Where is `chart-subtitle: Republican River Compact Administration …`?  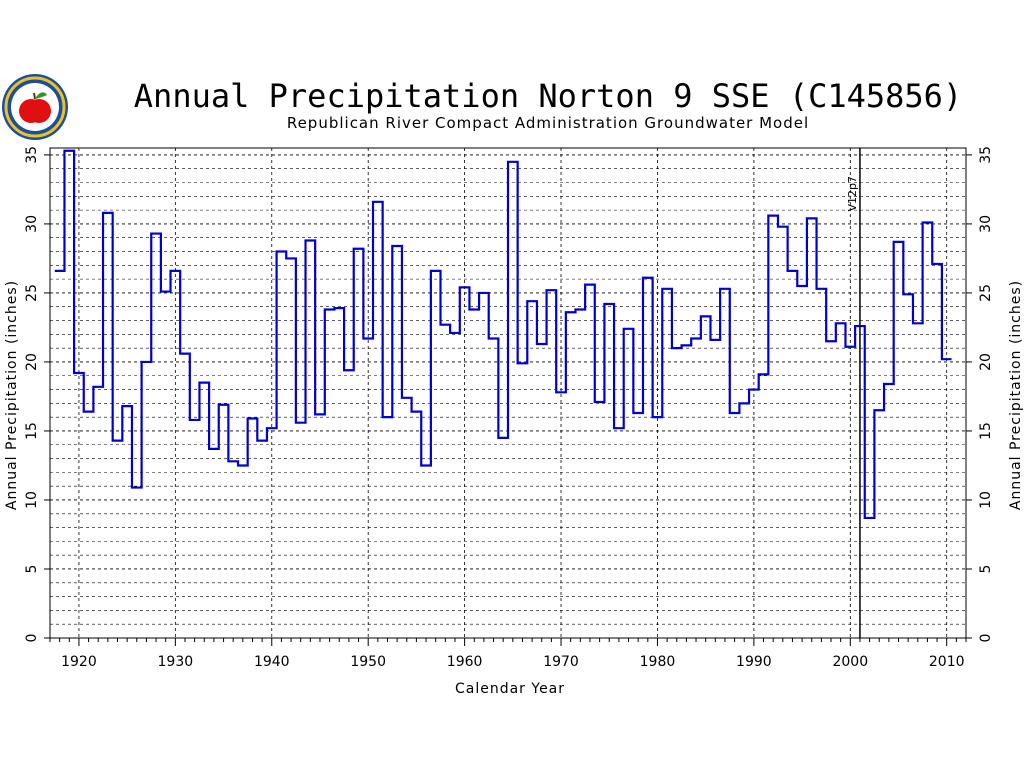
chart-subtitle: Republican River Compact Administration … is located at coordinates (548, 123).